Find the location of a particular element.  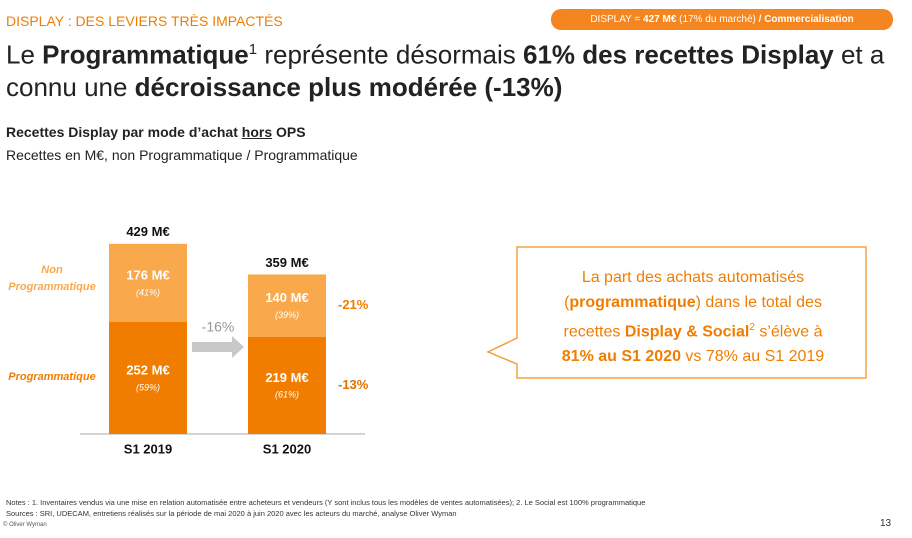

value-label: 140 M€ is located at coordinates (286, 297).